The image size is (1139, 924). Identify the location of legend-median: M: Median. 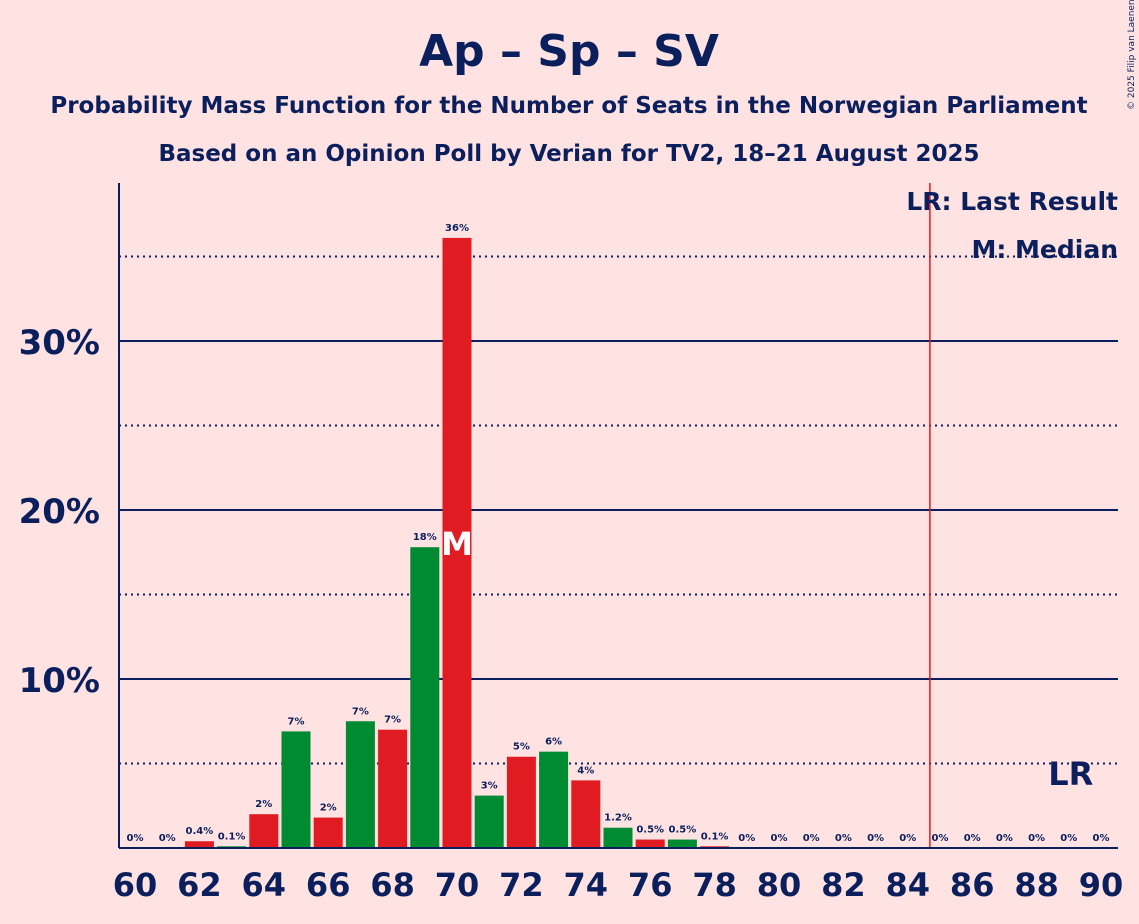
(1044, 249).